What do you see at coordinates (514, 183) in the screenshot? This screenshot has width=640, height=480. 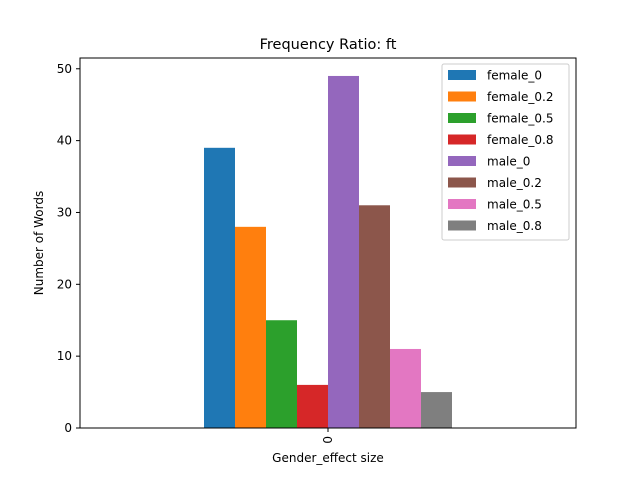 I see `legend-label-male-0-2: male_0.2` at bounding box center [514, 183].